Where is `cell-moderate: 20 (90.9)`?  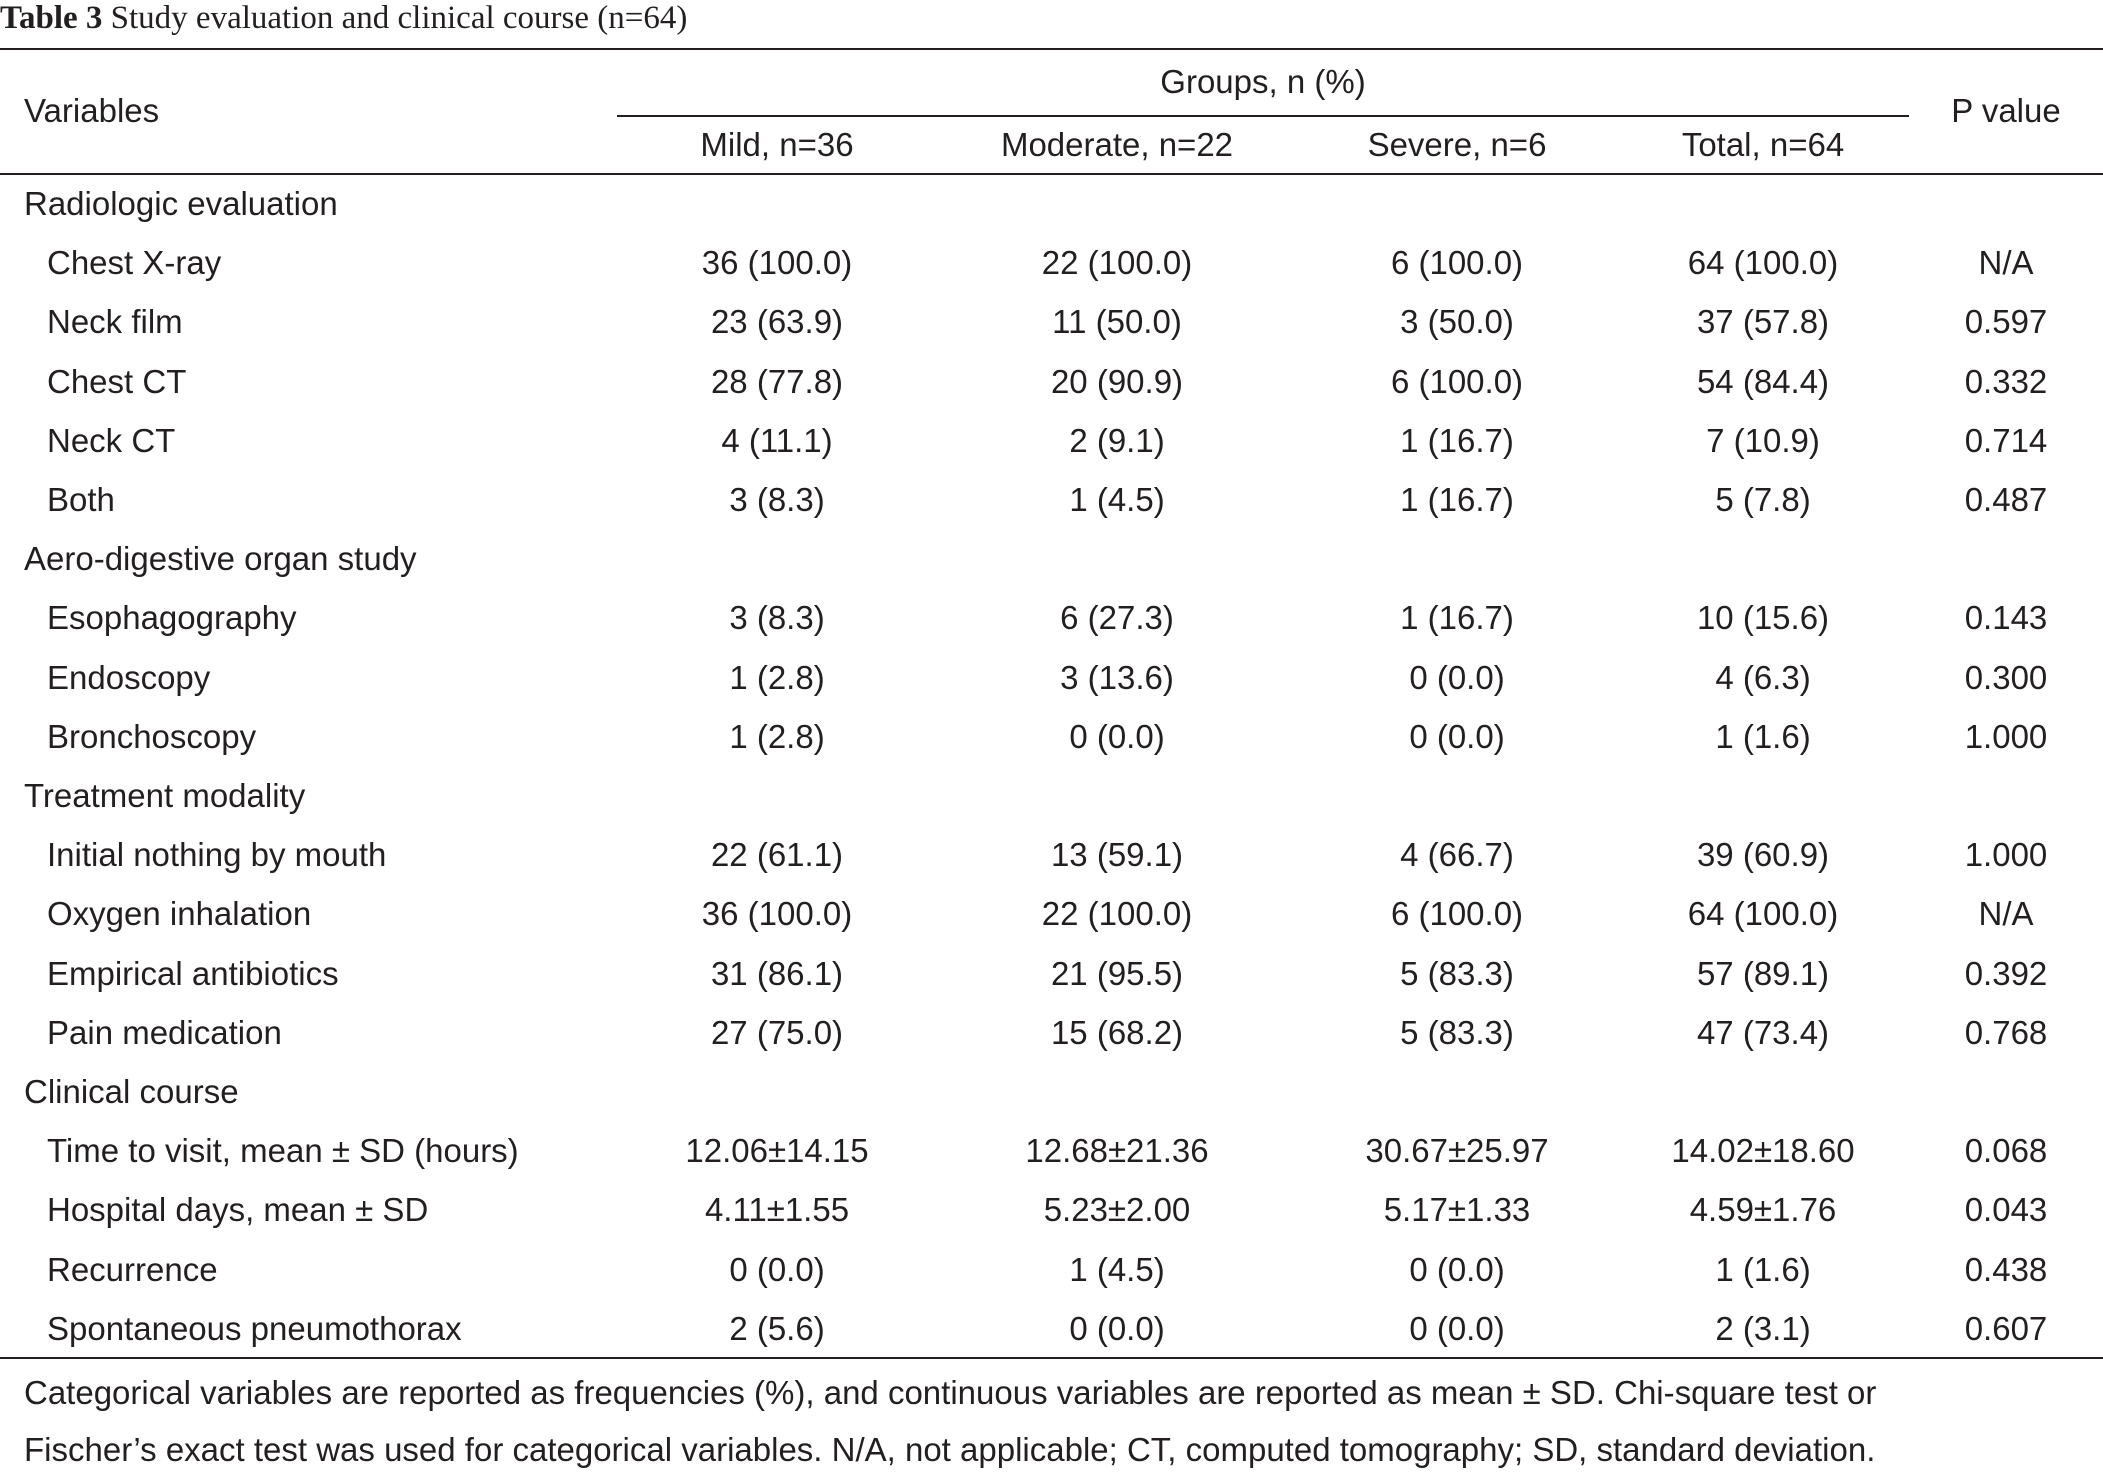 cell-moderate: 20 (90.9) is located at coordinates (1117, 381).